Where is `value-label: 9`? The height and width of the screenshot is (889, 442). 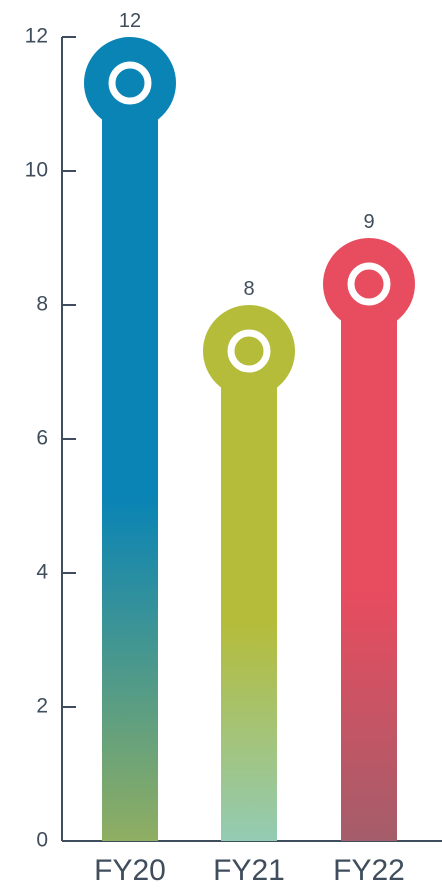
value-label: 9 is located at coordinates (368, 222).